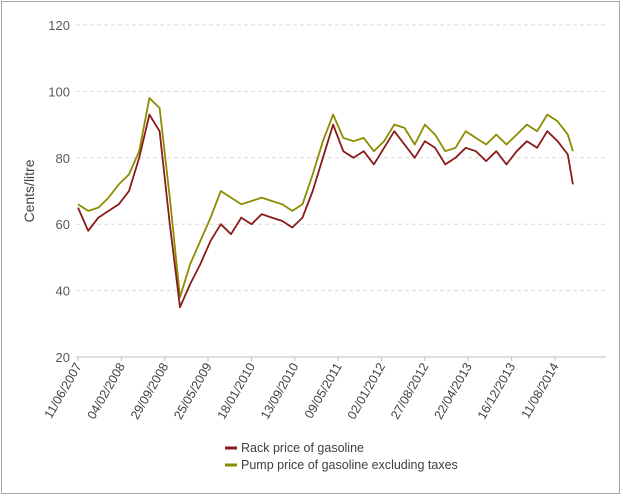  What do you see at coordinates (323, 390) in the screenshot?
I see `x-tick-label: 09/05/2011` at bounding box center [323, 390].